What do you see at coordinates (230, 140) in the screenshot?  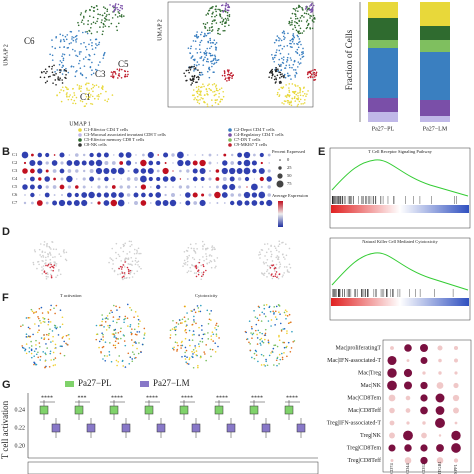 I see `legend-dot` at bounding box center [230, 140].